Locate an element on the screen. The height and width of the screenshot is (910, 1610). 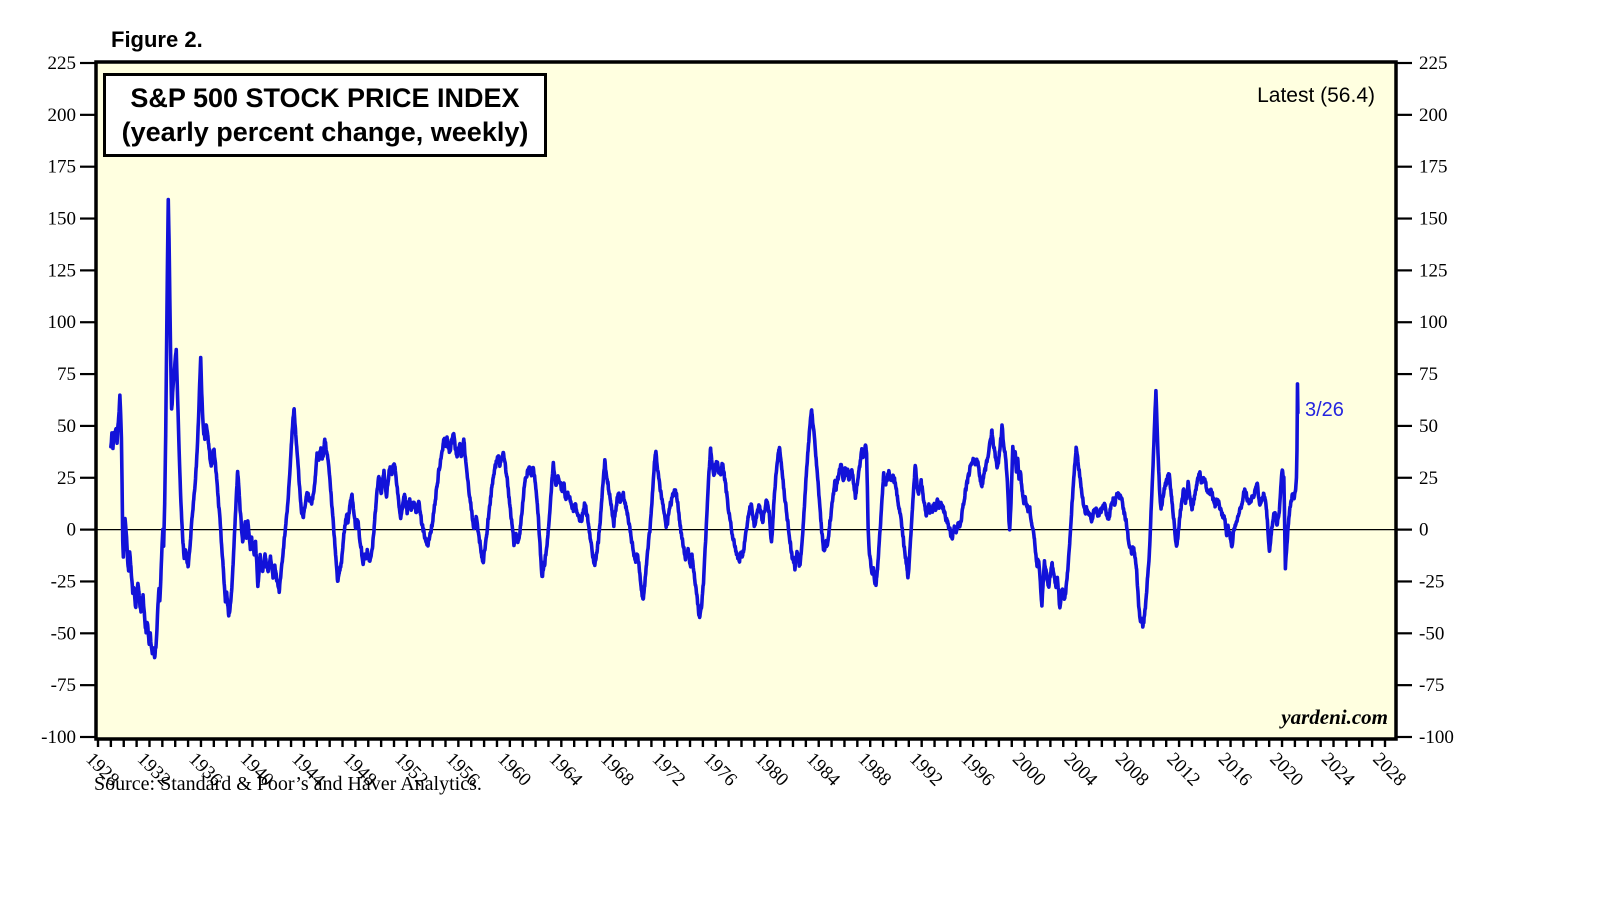
chart-subtitle: (yearly percent change, weekly) is located at coordinates (325, 132).